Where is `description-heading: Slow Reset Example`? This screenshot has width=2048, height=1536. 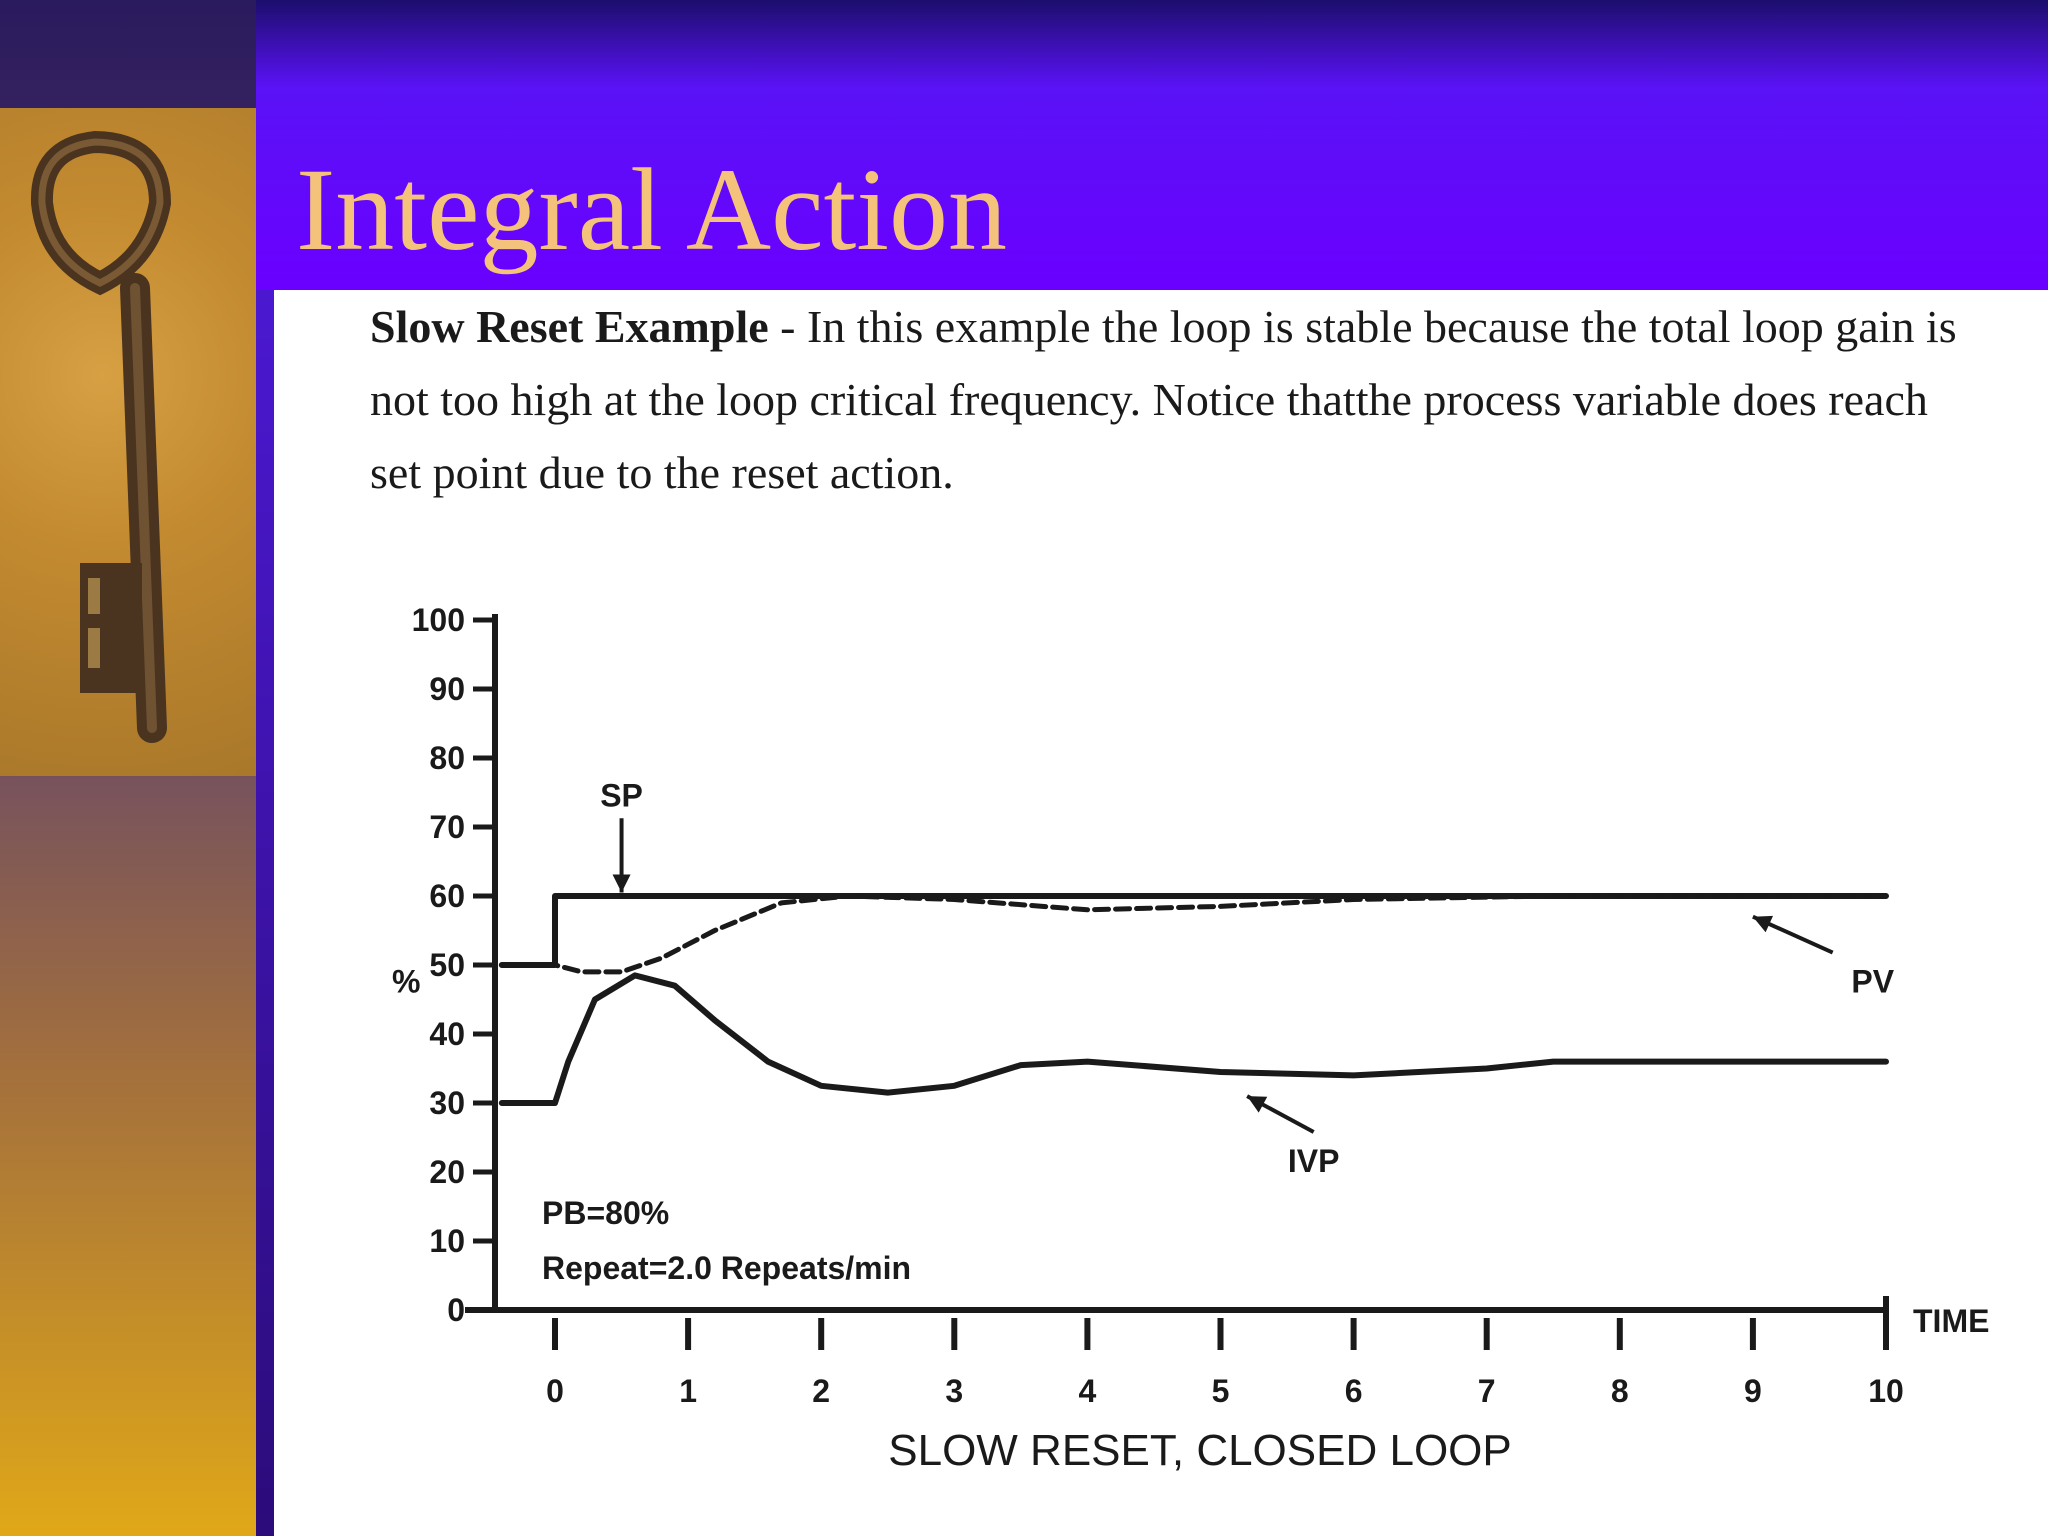 description-heading: Slow Reset Example is located at coordinates (569, 326).